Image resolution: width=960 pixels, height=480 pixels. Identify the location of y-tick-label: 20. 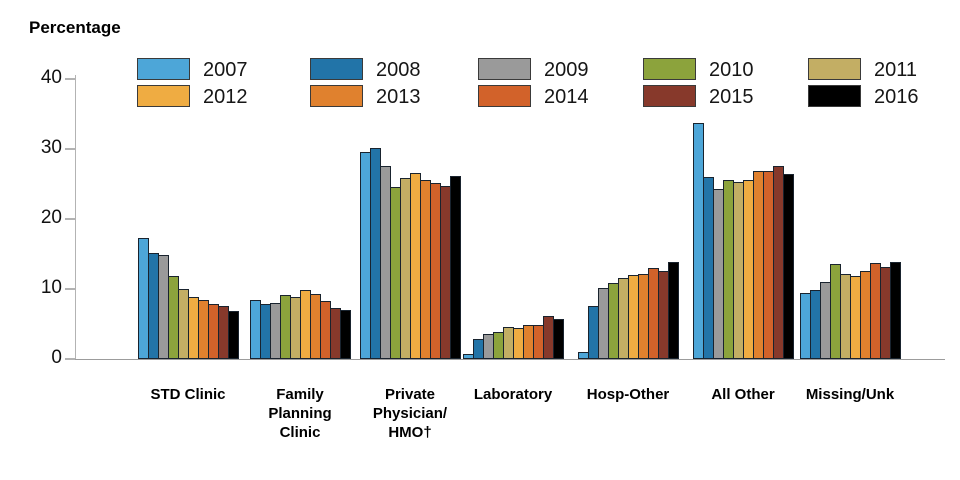
(51, 217).